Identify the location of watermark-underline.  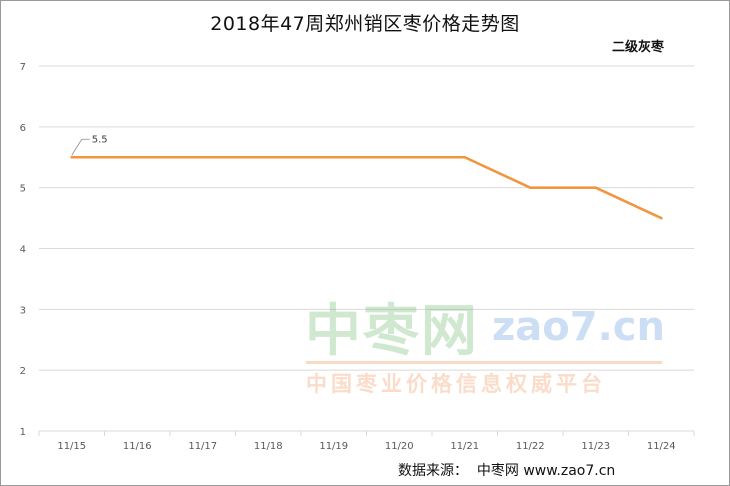
(484, 362).